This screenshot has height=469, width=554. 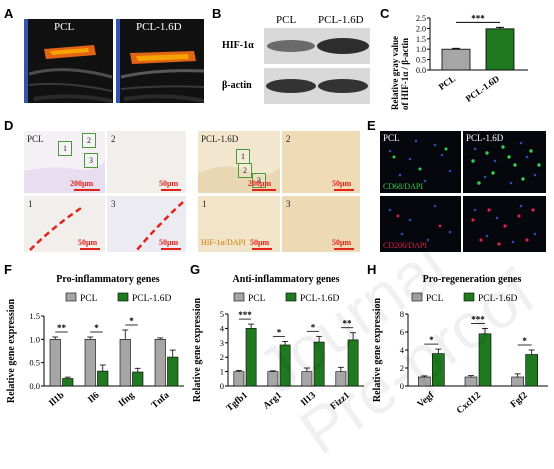 I want to click on ihc-pcl16-overview-image, so click(x=239, y=179).